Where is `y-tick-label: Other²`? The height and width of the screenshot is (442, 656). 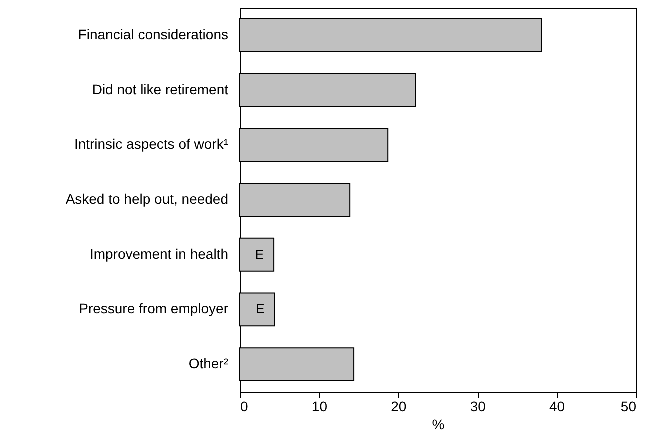 y-tick-label: Other² is located at coordinates (208, 364).